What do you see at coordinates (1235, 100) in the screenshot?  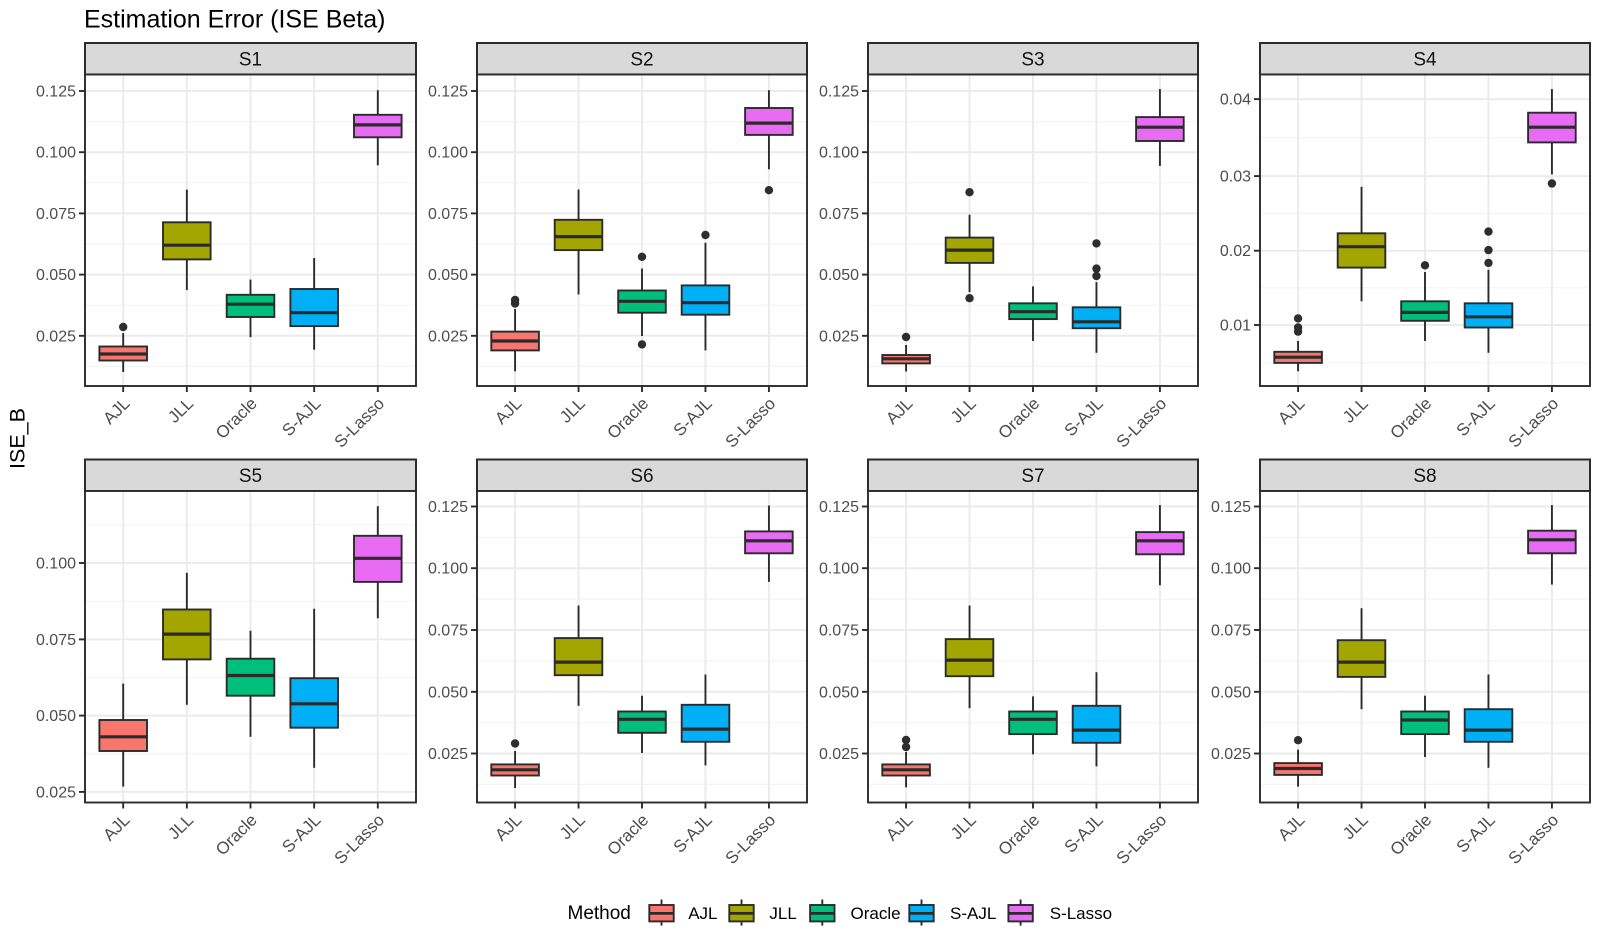 I see `svg-text: 0.04` at bounding box center [1235, 100].